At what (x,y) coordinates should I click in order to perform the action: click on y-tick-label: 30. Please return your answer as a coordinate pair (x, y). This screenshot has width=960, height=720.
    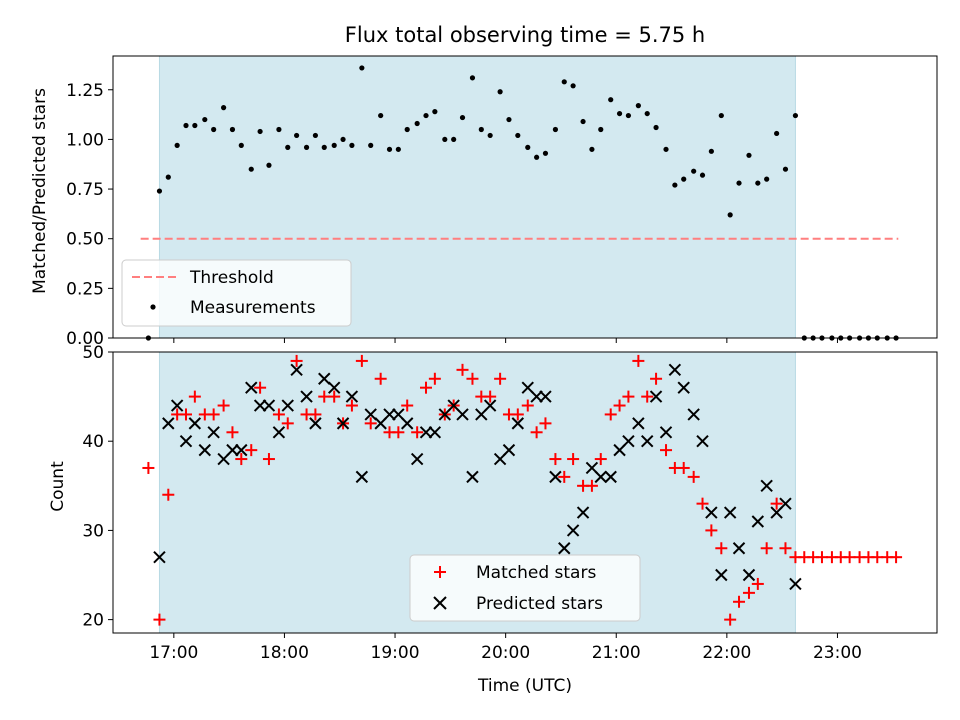
    Looking at the image, I should click on (93, 531).